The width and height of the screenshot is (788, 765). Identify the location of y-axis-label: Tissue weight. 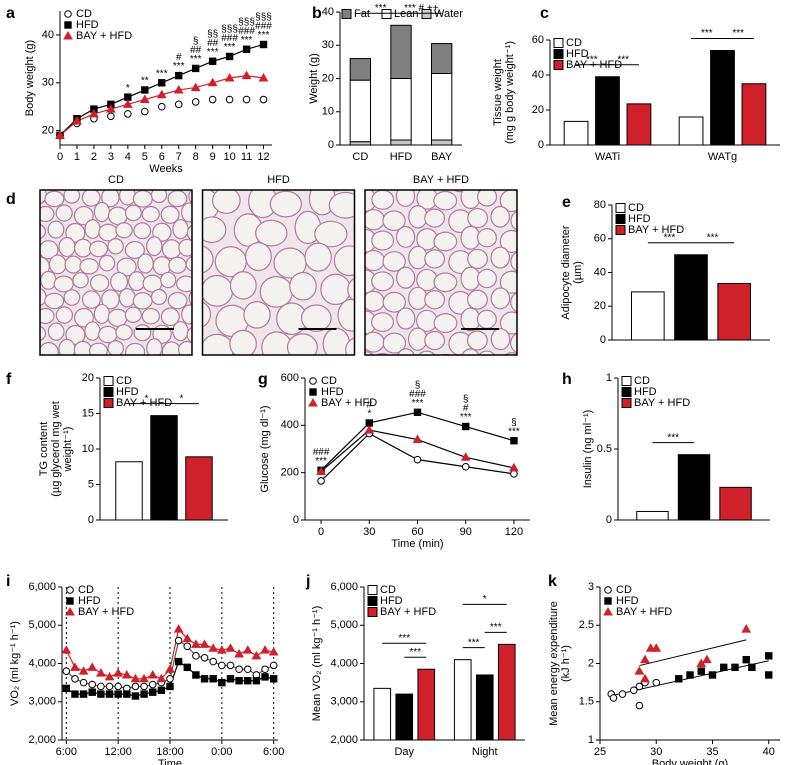
(498, 92).